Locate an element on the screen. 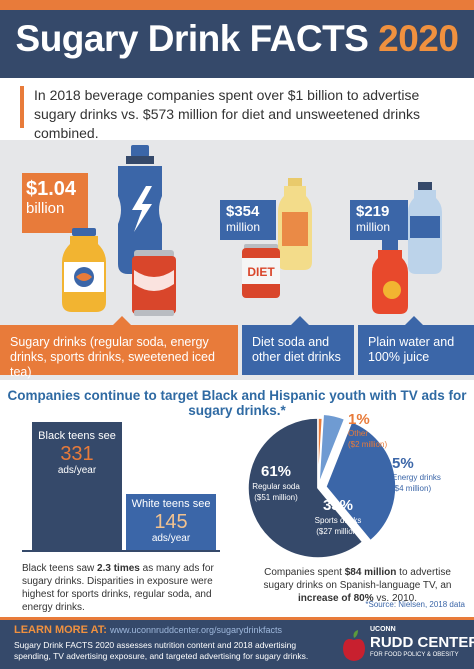  label-sports-drinks-value: 33% is located at coordinates (338, 505).